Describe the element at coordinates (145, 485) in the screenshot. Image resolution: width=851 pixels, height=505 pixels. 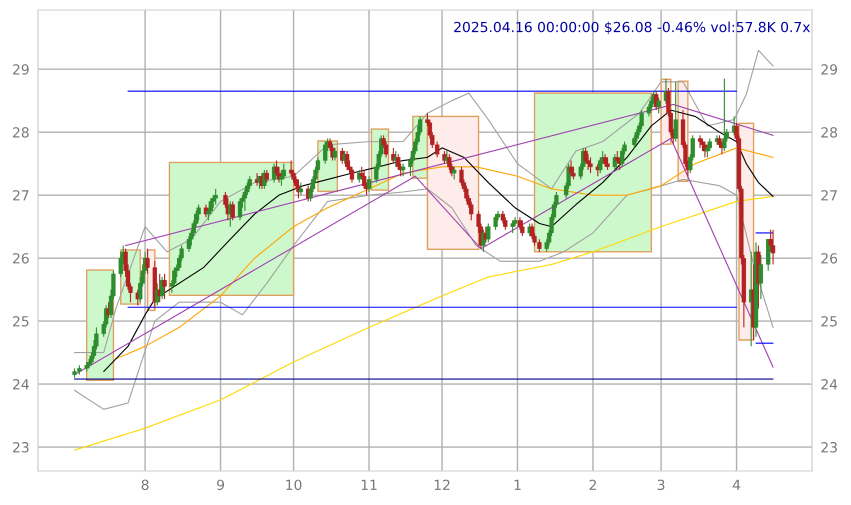
I see `x-tick-label: 8` at that location.